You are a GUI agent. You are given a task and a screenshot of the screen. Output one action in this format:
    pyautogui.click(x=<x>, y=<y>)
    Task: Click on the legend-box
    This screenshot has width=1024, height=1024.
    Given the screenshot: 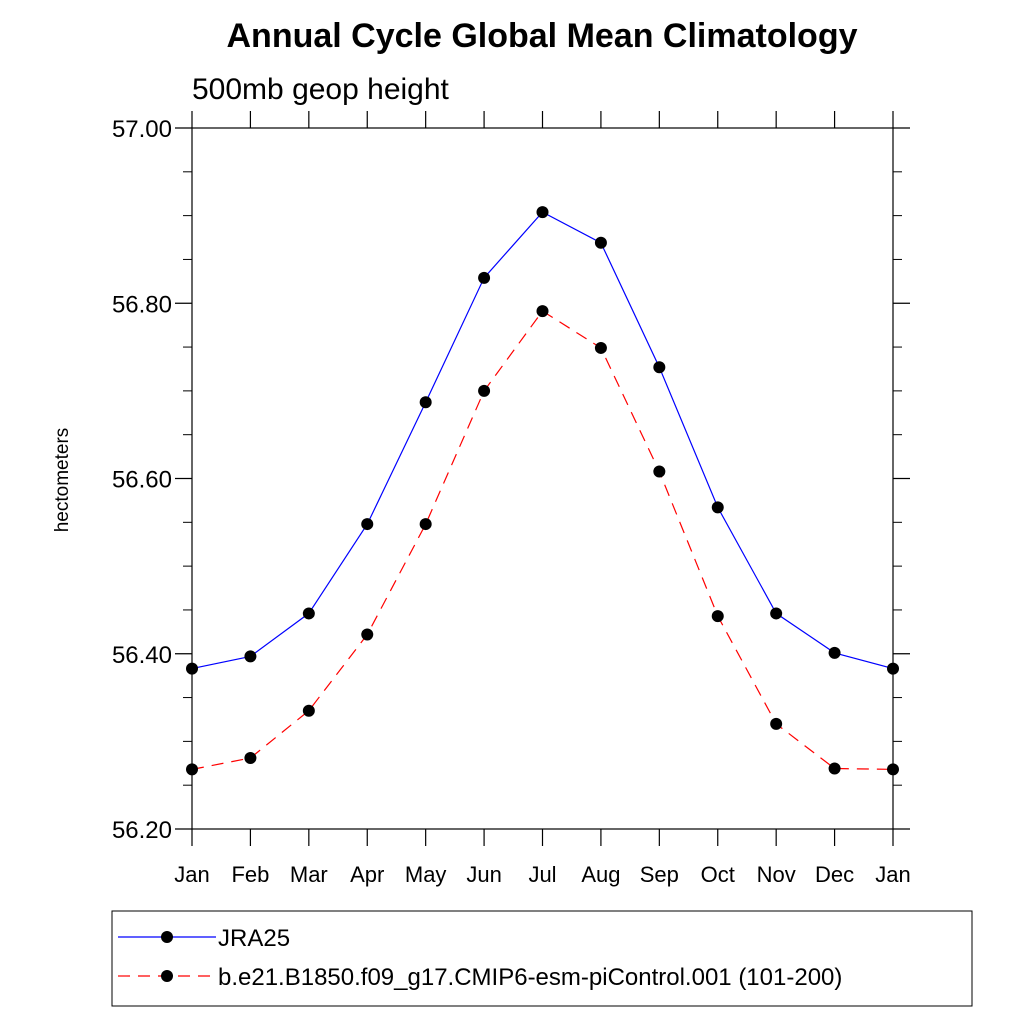 What is the action you would take?
    pyautogui.click(x=542, y=958)
    